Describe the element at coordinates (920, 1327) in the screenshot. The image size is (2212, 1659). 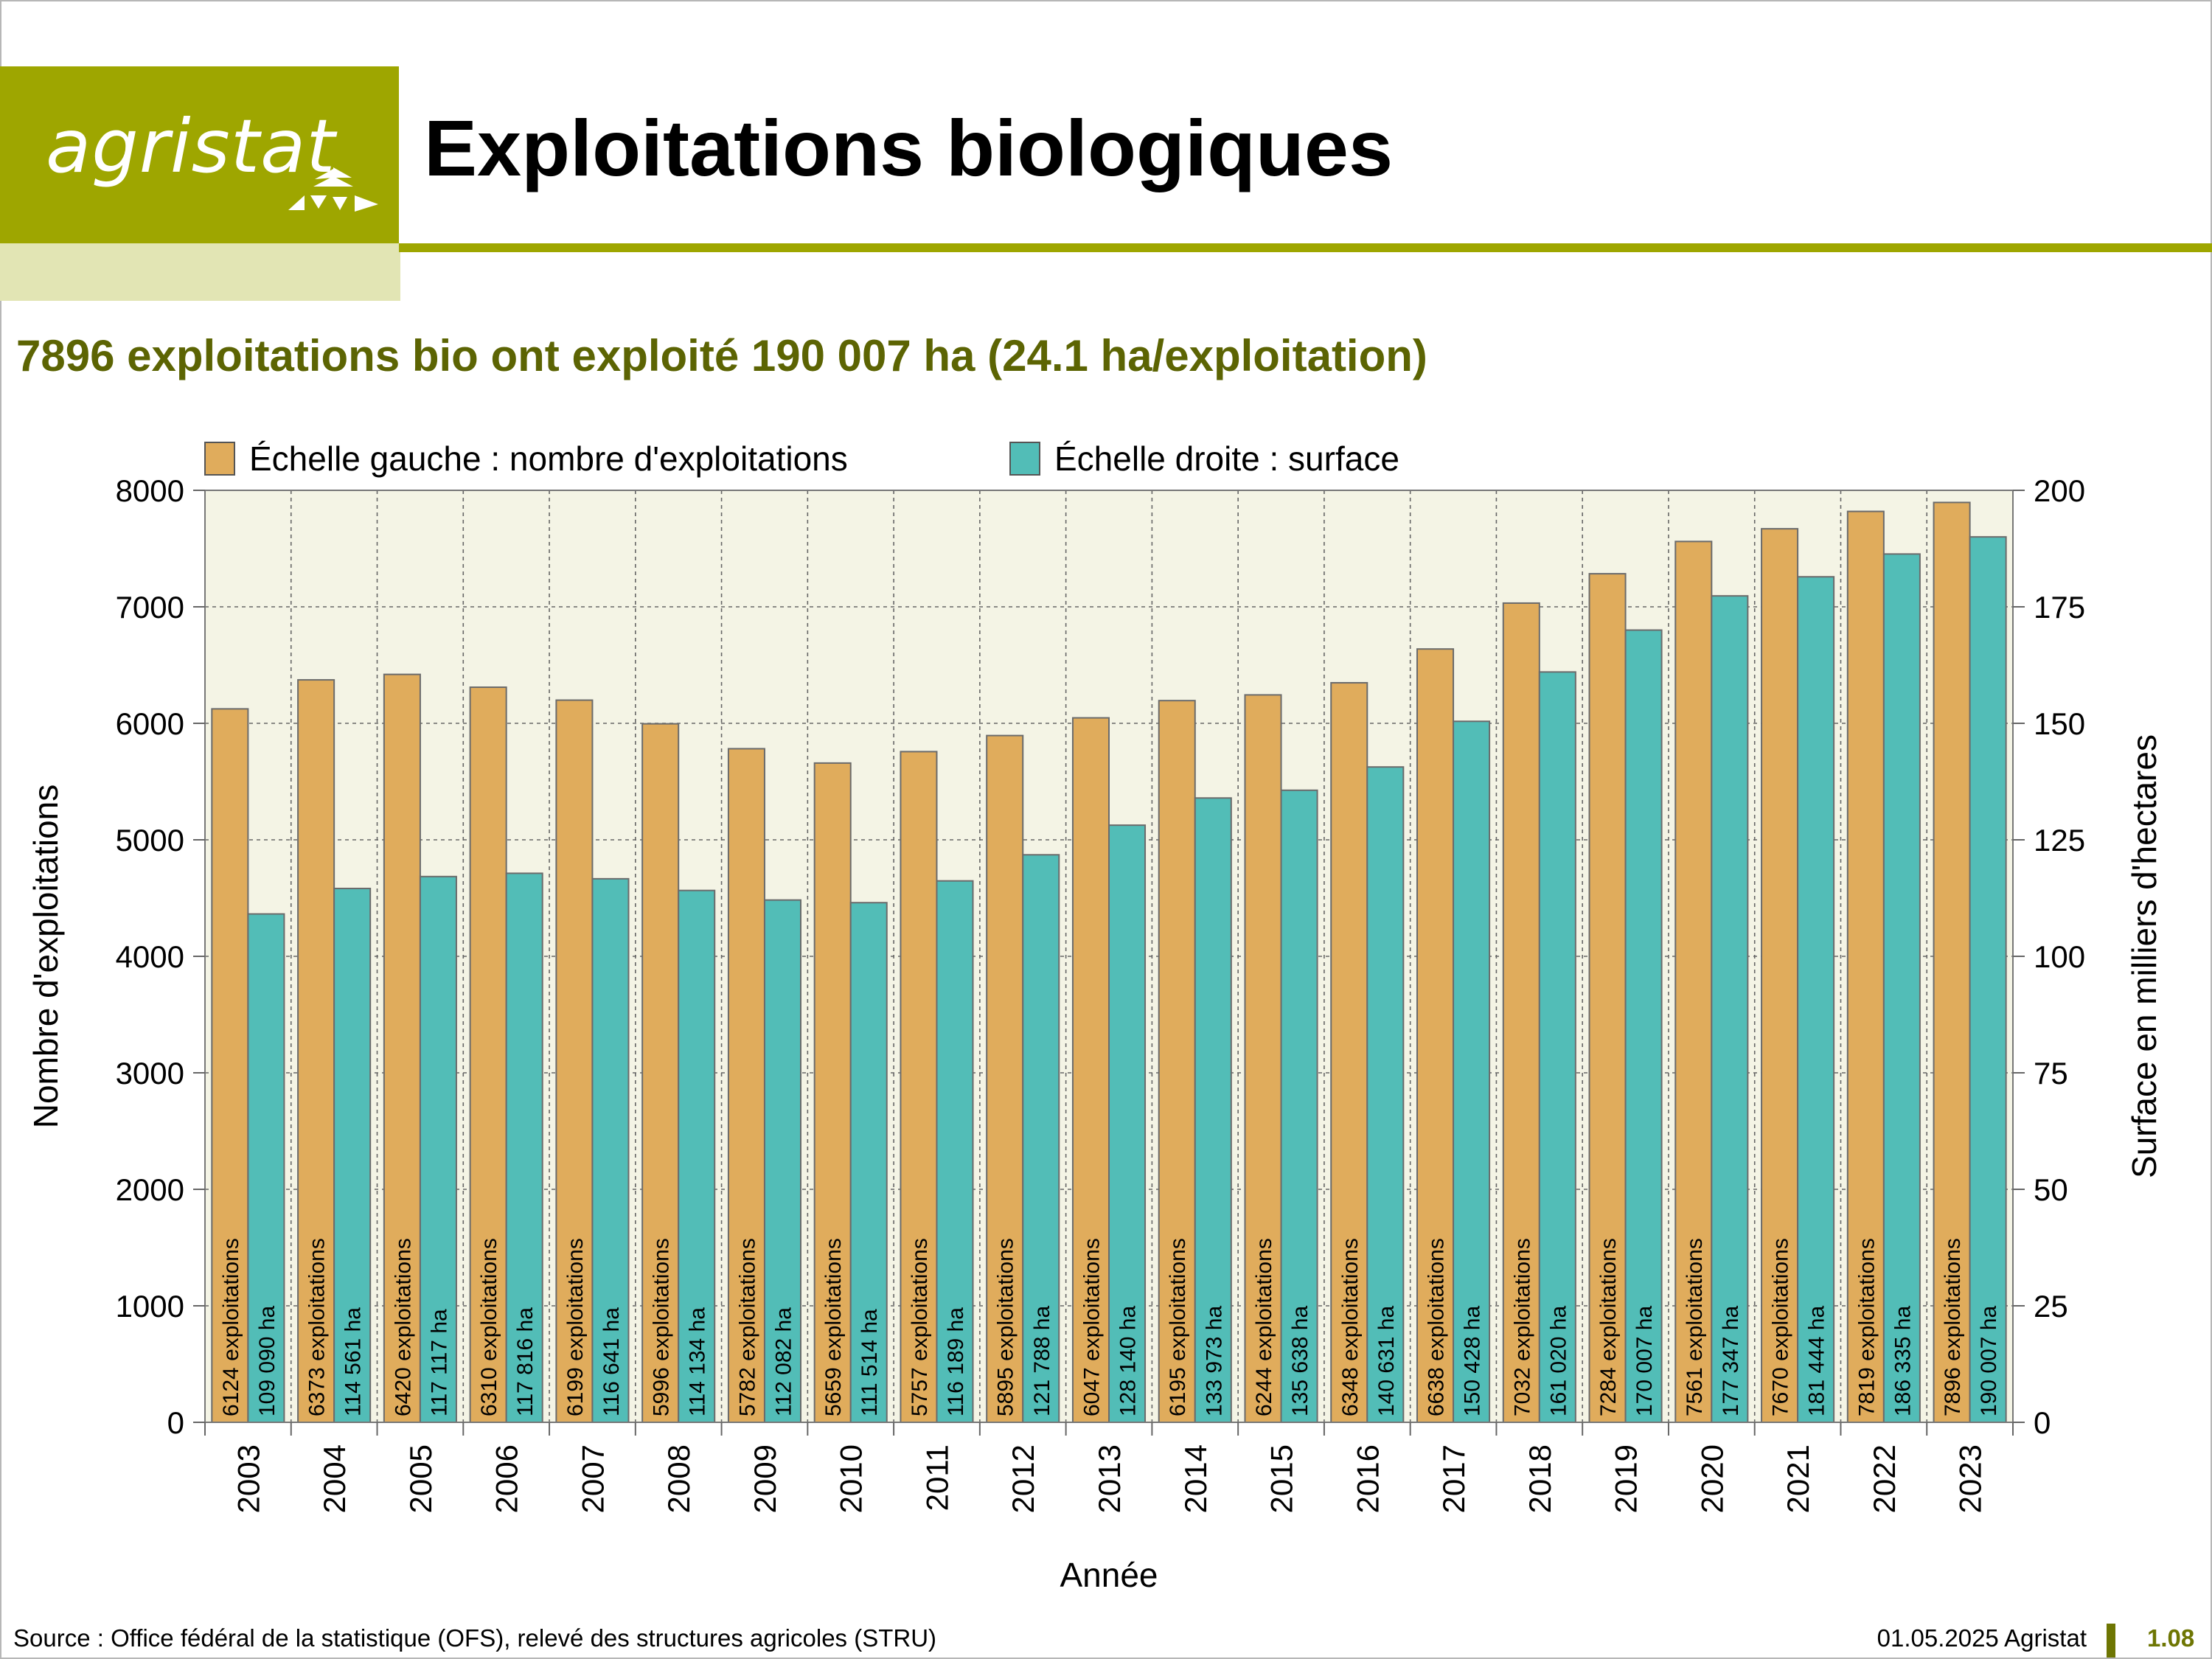
I see `bar-label-exploitations: 5757 exploitations` at that location.